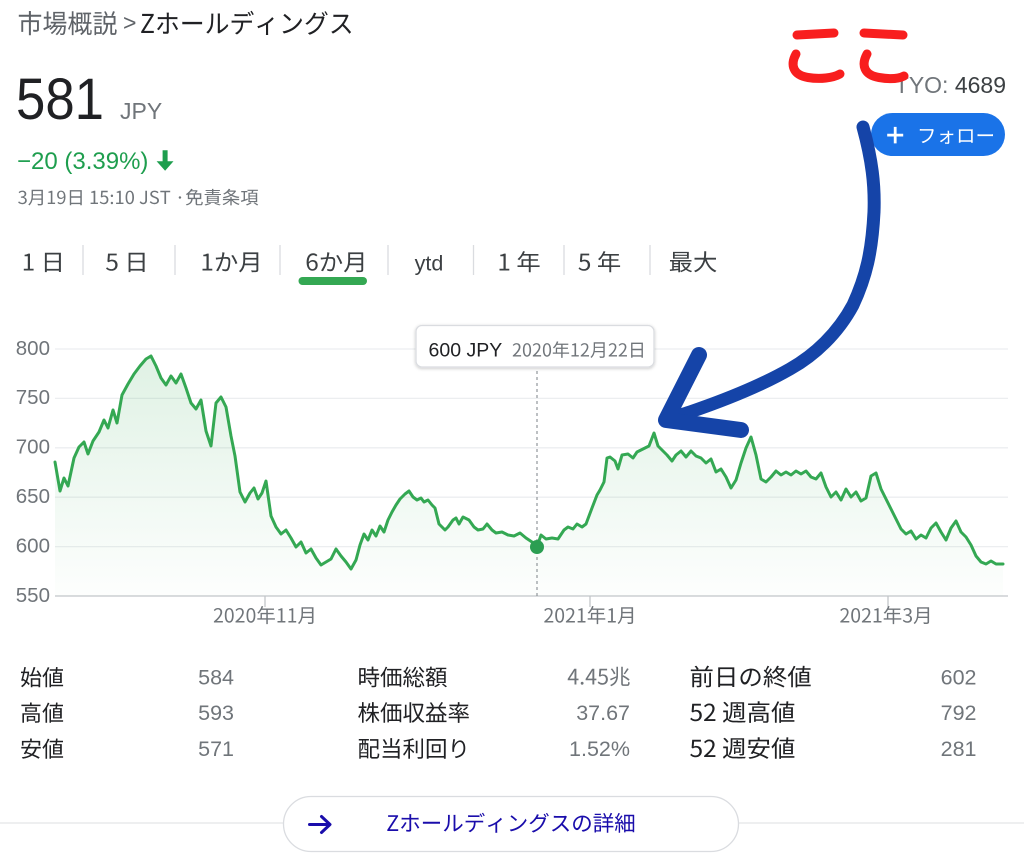  What do you see at coordinates (959, 713) in the screenshot?
I see `svg-text: 792` at bounding box center [959, 713].